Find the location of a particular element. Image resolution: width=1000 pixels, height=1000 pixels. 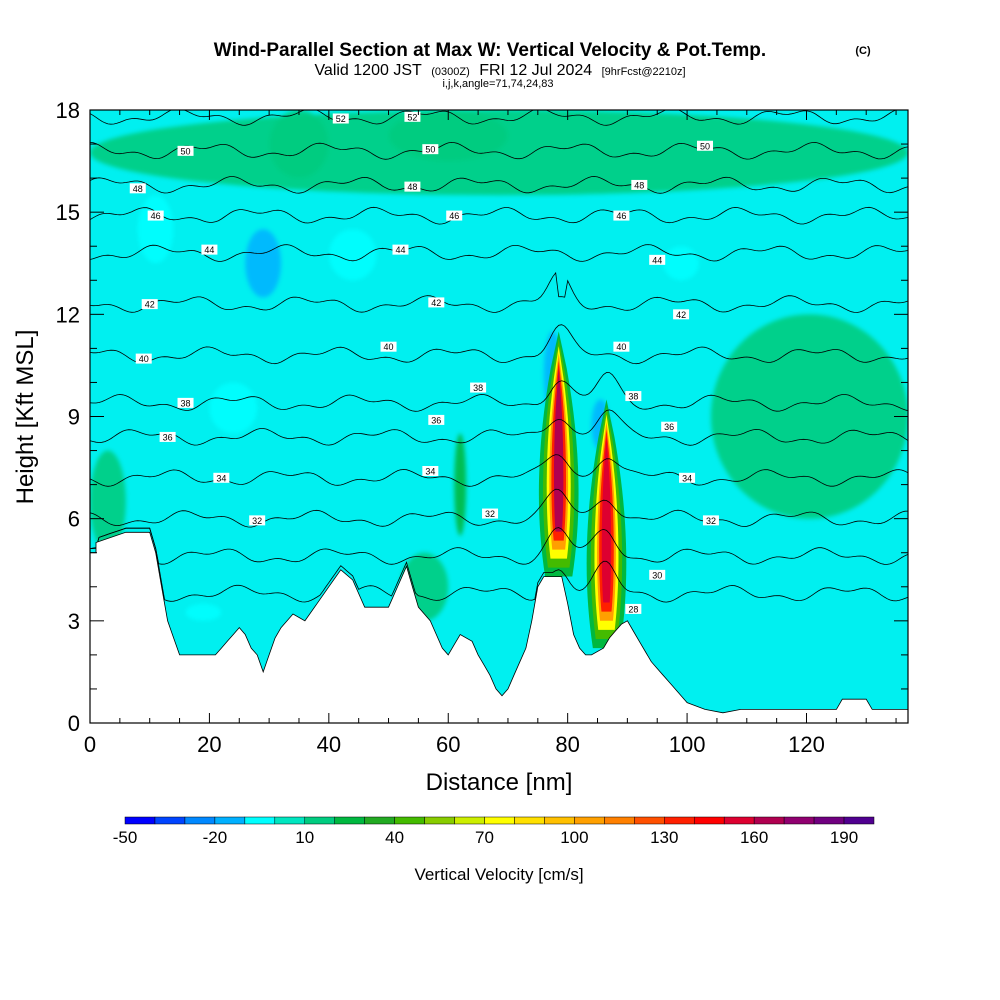

y-tick-label-12: 12 is located at coordinates (68, 314).